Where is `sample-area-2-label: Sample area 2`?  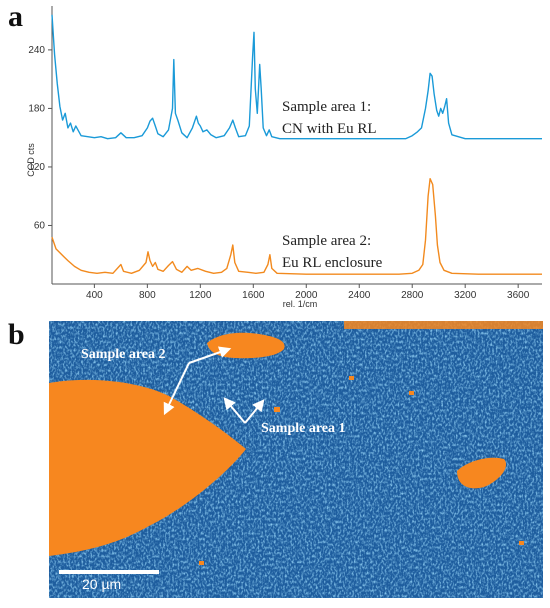 sample-area-2-label: Sample area 2 is located at coordinates (123, 354).